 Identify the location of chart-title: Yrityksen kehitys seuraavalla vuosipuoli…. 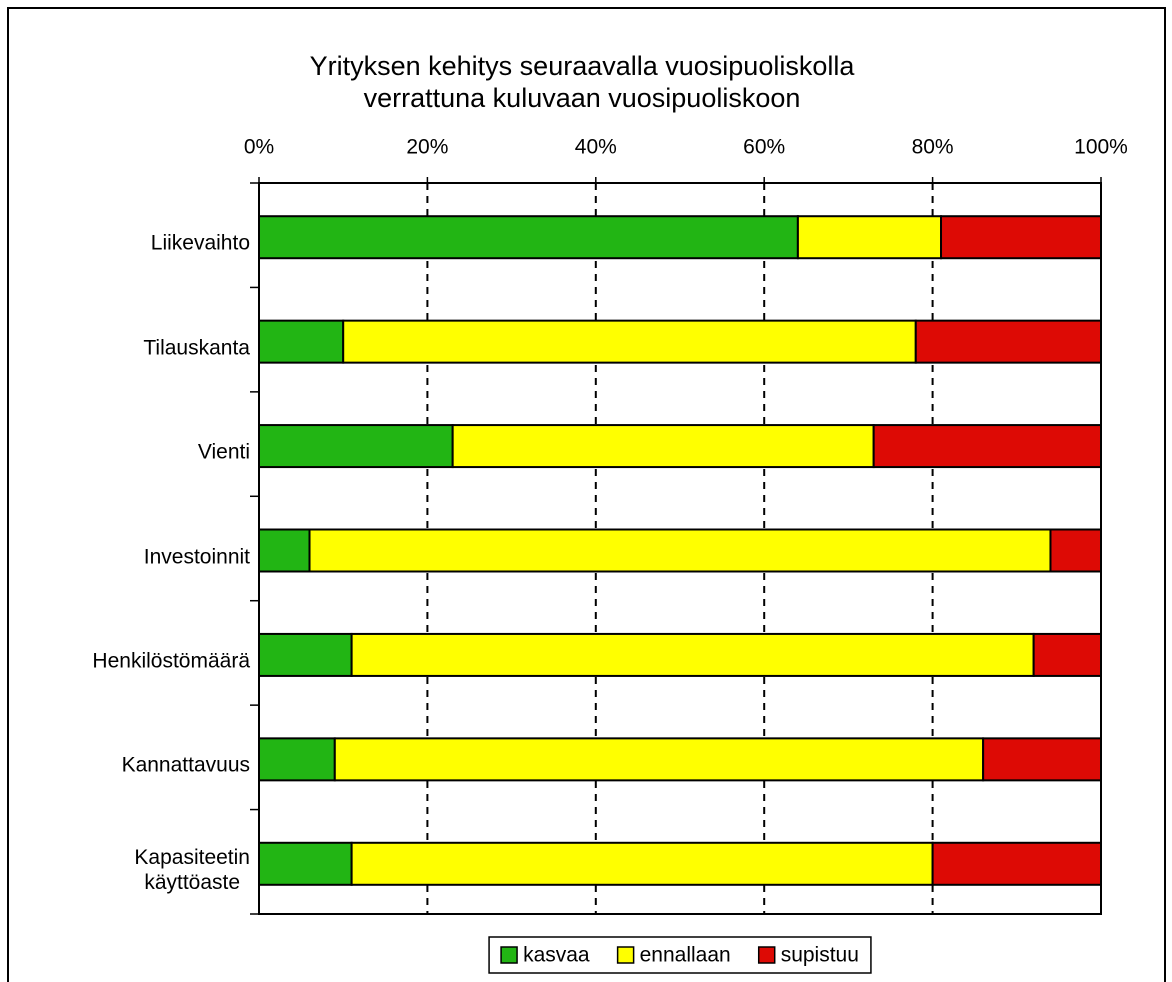
(582, 82).